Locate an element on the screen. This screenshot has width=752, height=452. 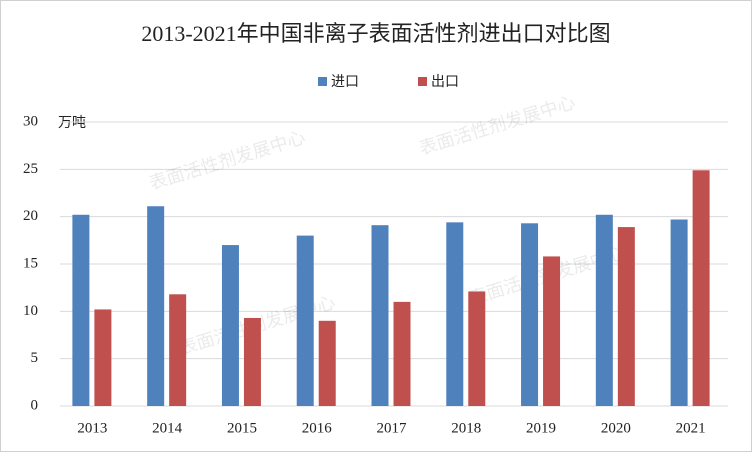
legend-label: 出口 is located at coordinates (445, 82).